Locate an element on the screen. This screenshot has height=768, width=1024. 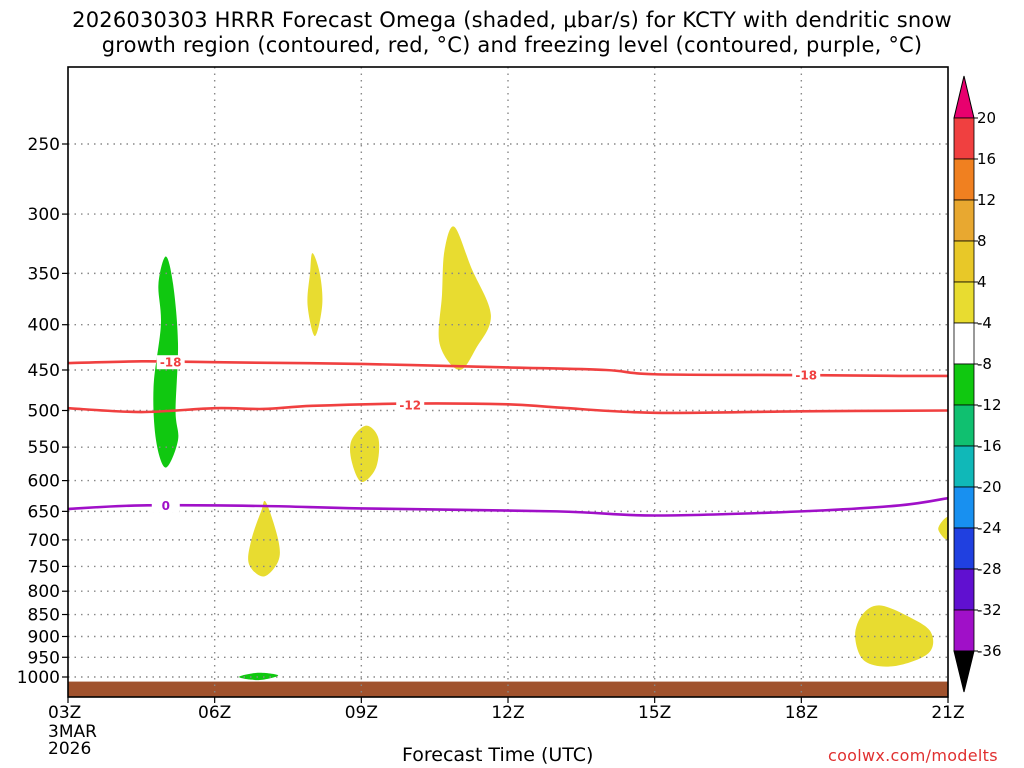
contour-label-3-1: 0 is located at coordinates (166, 506).